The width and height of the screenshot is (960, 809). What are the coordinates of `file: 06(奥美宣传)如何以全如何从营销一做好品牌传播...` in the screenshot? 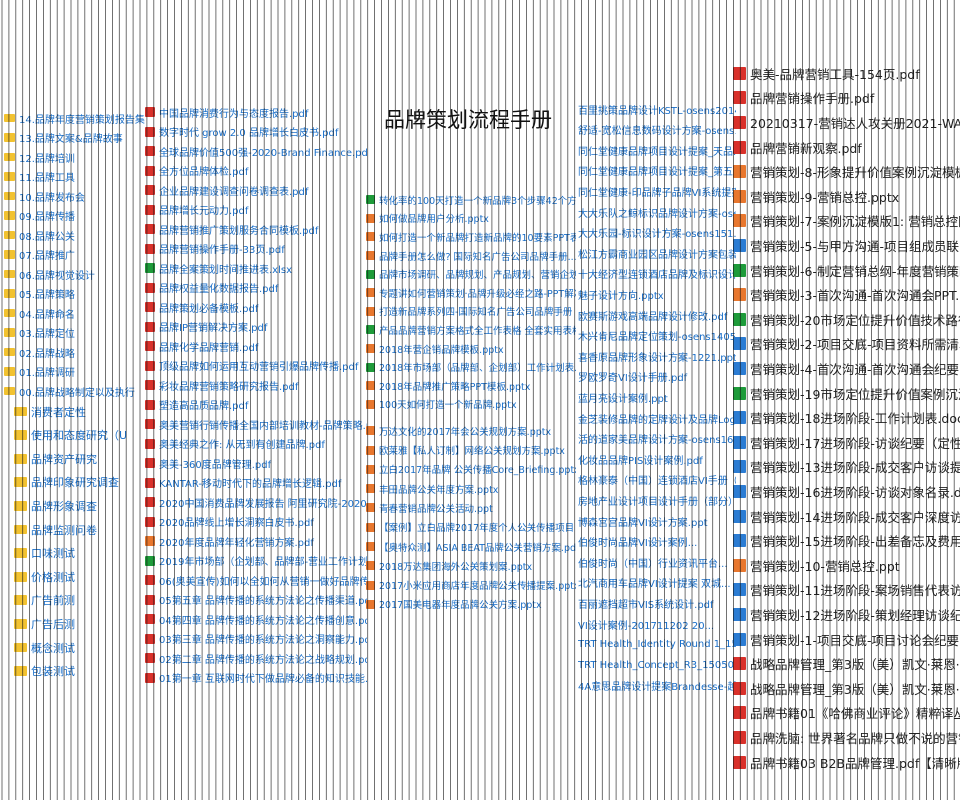 It's located at (256, 580).